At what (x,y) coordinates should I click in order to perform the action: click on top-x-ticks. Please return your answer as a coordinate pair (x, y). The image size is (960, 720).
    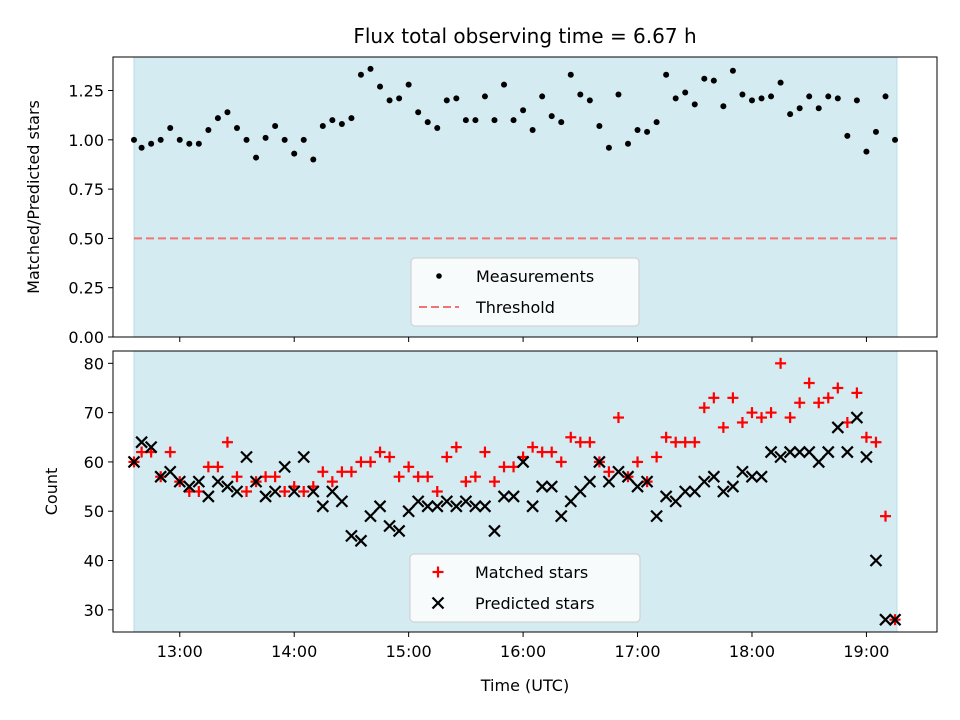
    Looking at the image, I should click on (523, 339).